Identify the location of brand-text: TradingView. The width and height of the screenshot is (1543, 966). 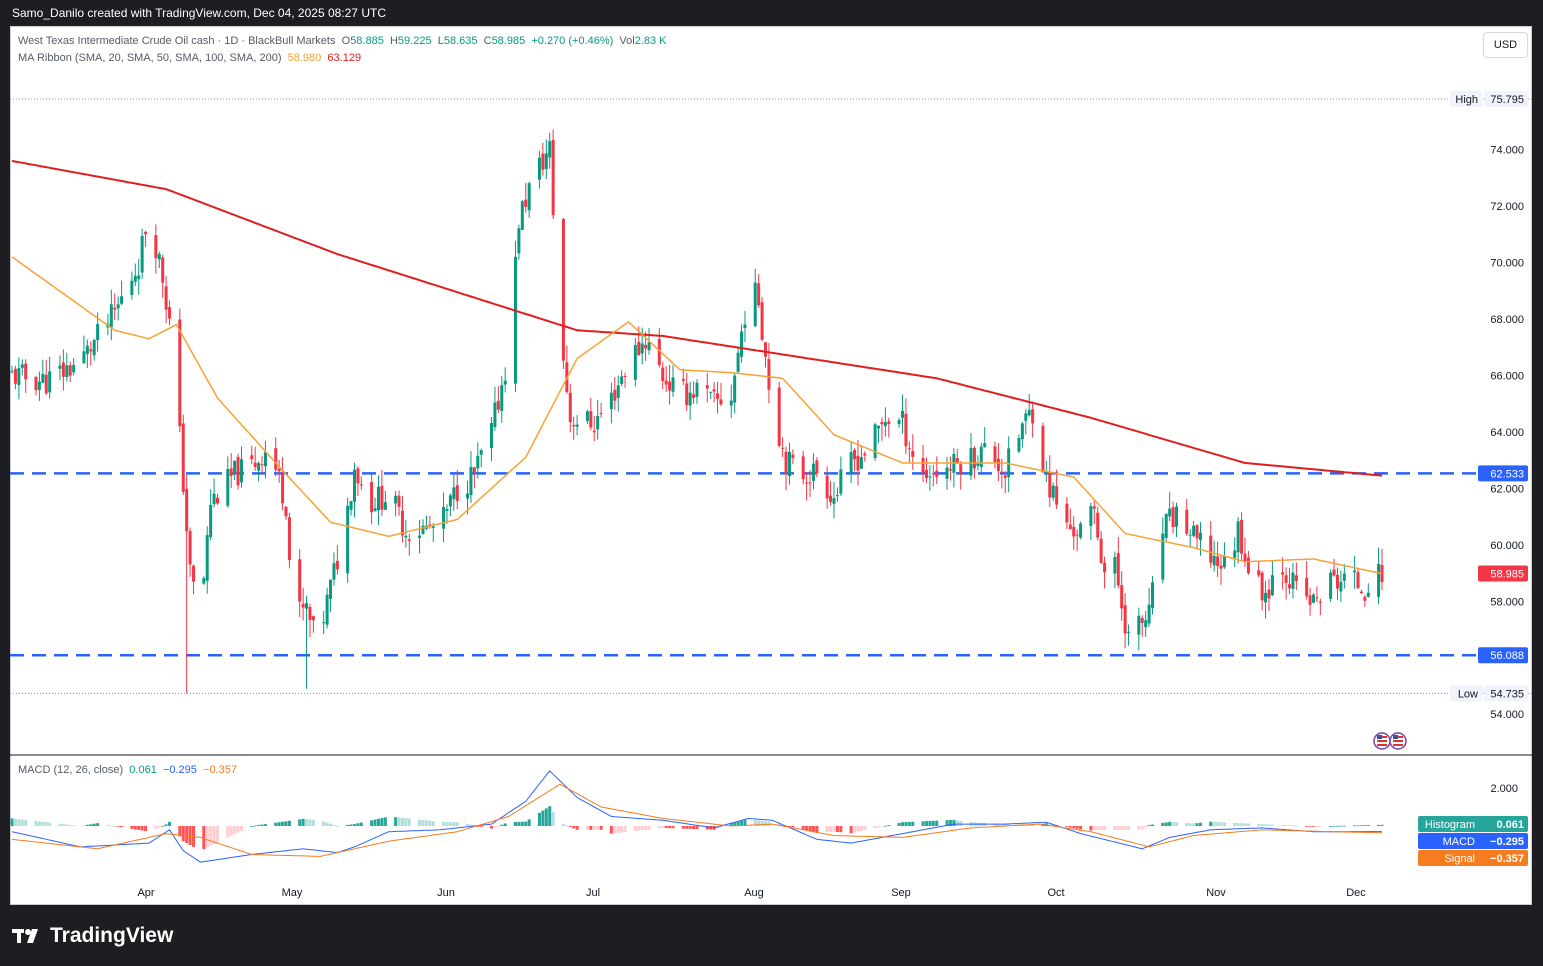
(112, 935).